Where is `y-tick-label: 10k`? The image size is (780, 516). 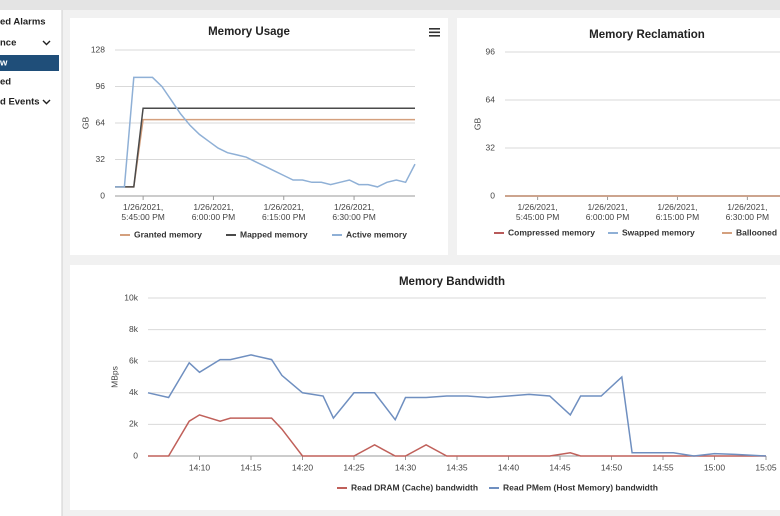
y-tick-label: 10k is located at coordinates (131, 297).